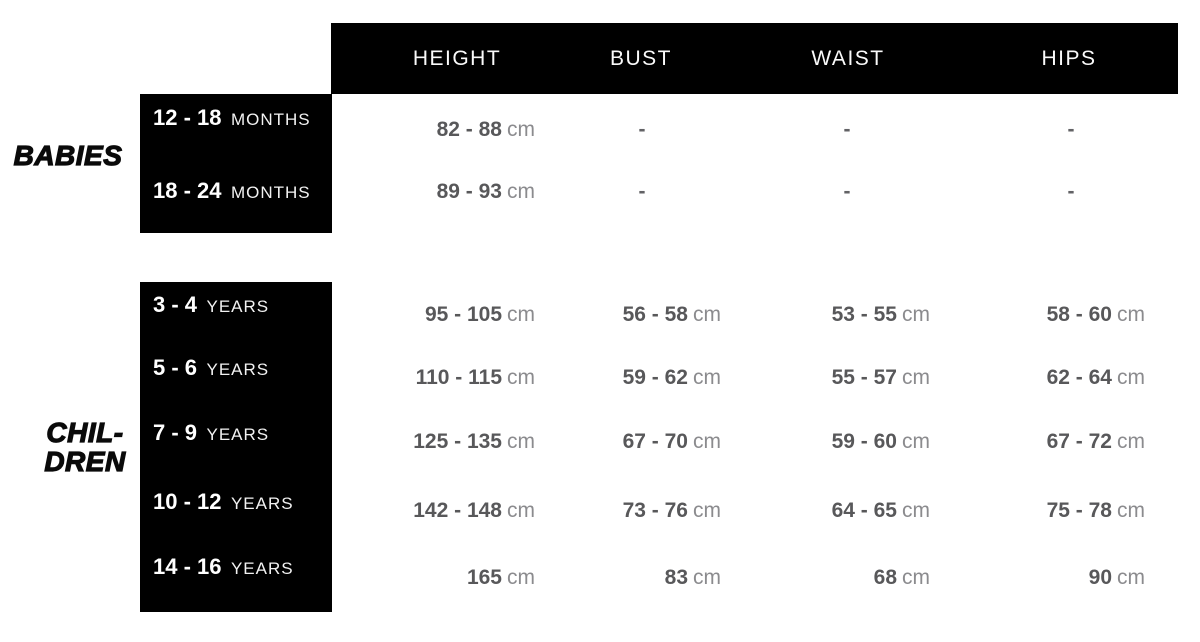 This screenshot has height=642, width=1200. Describe the element at coordinates (642, 129) in the screenshot. I see `cell-bust-babies-1-empty: -` at that location.